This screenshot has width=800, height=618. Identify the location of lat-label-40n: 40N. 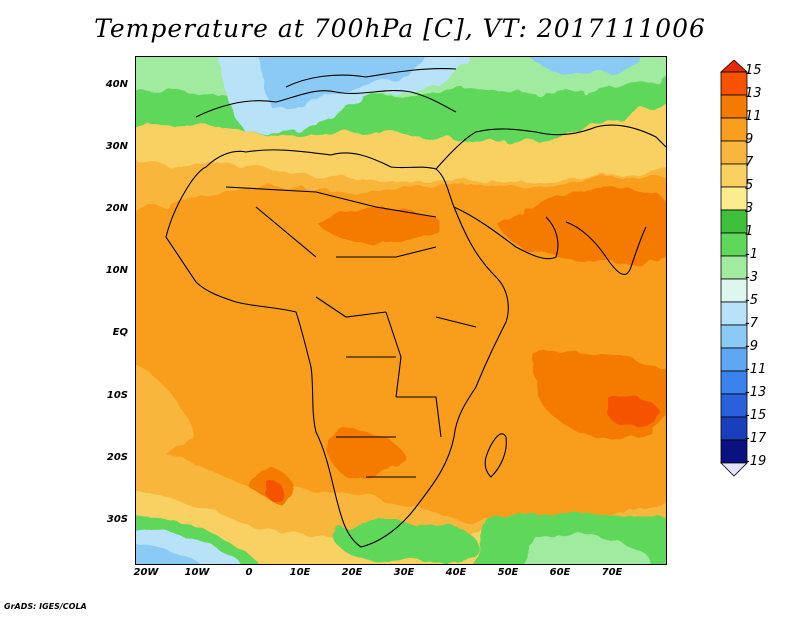
(116, 84).